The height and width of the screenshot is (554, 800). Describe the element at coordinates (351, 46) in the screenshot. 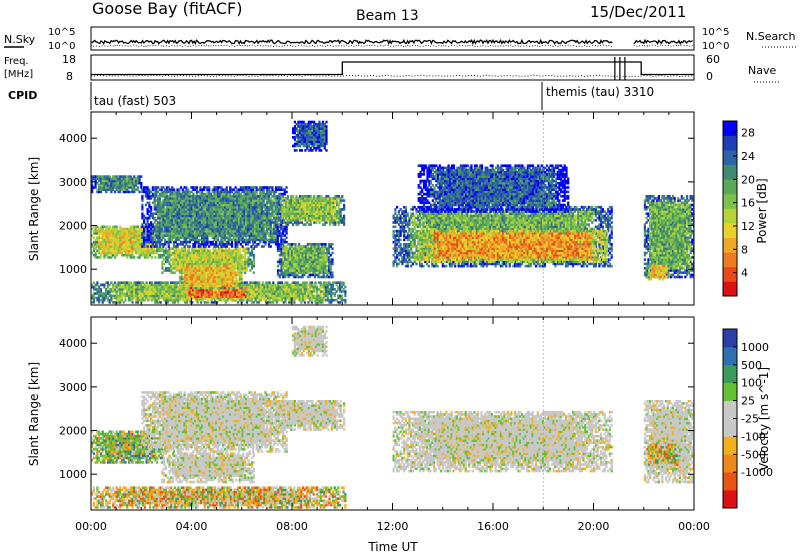

I see `nsearch-trace` at that location.